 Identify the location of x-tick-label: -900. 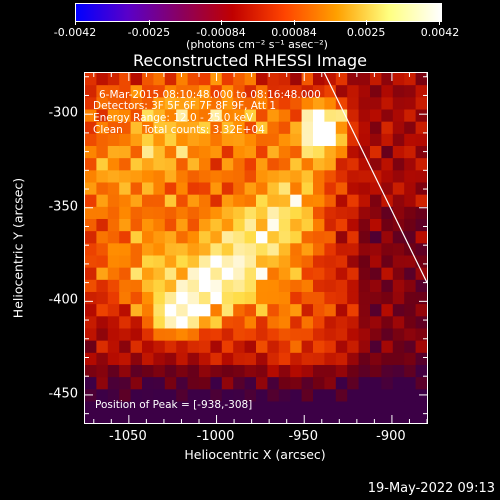
(391, 436).